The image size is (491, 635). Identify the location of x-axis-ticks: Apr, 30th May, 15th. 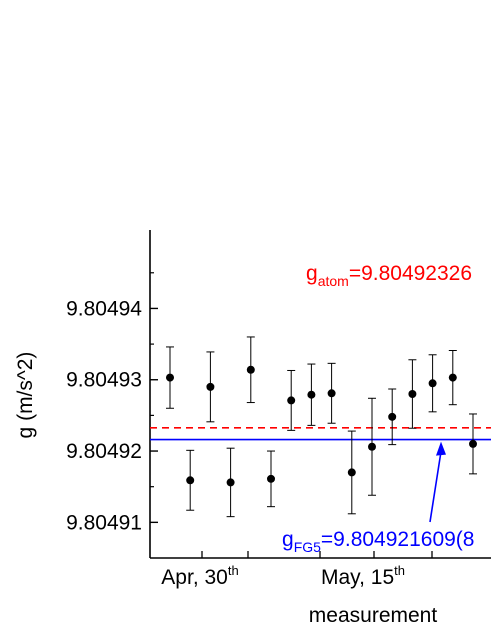
(297, 570).